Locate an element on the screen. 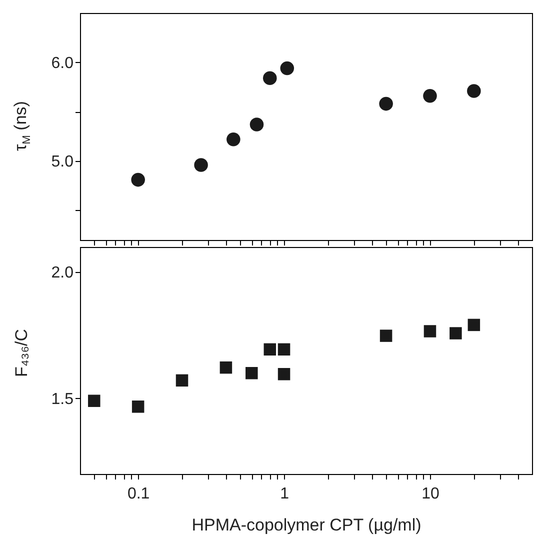 The width and height of the screenshot is (549, 535). x-tick-label: 1 is located at coordinates (285, 494).